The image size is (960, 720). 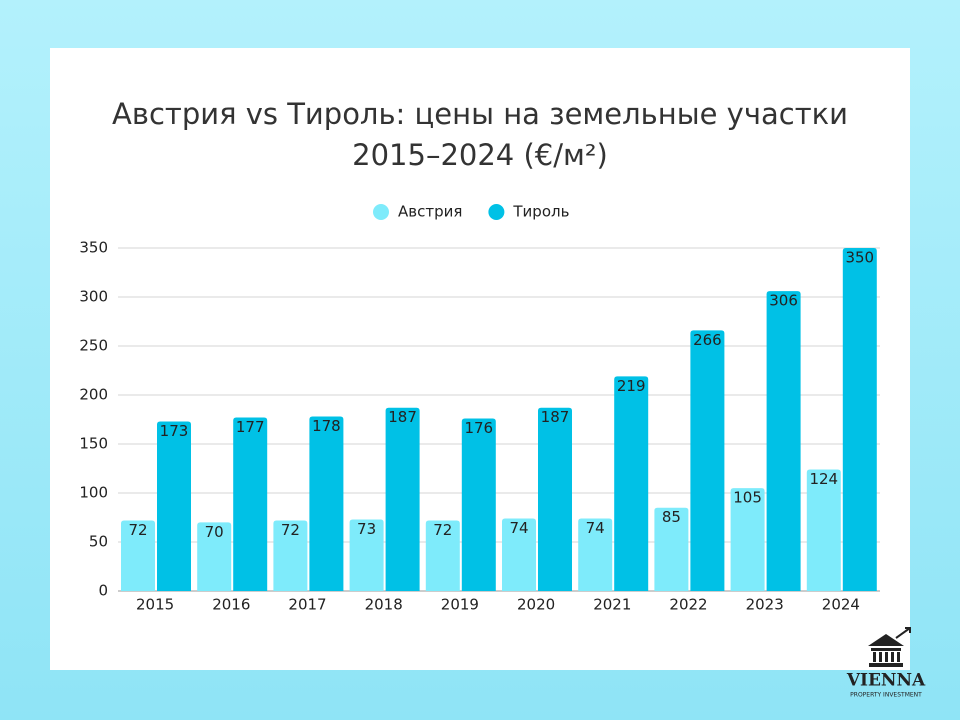 I want to click on y-tick-label: 250, so click(x=93, y=346).